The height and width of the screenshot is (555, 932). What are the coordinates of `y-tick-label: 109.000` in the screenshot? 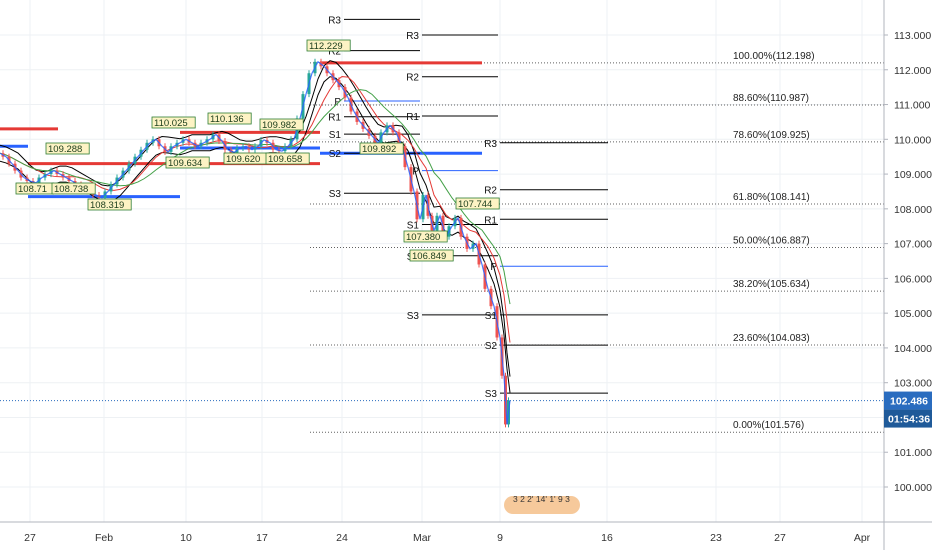 It's located at (913, 175).